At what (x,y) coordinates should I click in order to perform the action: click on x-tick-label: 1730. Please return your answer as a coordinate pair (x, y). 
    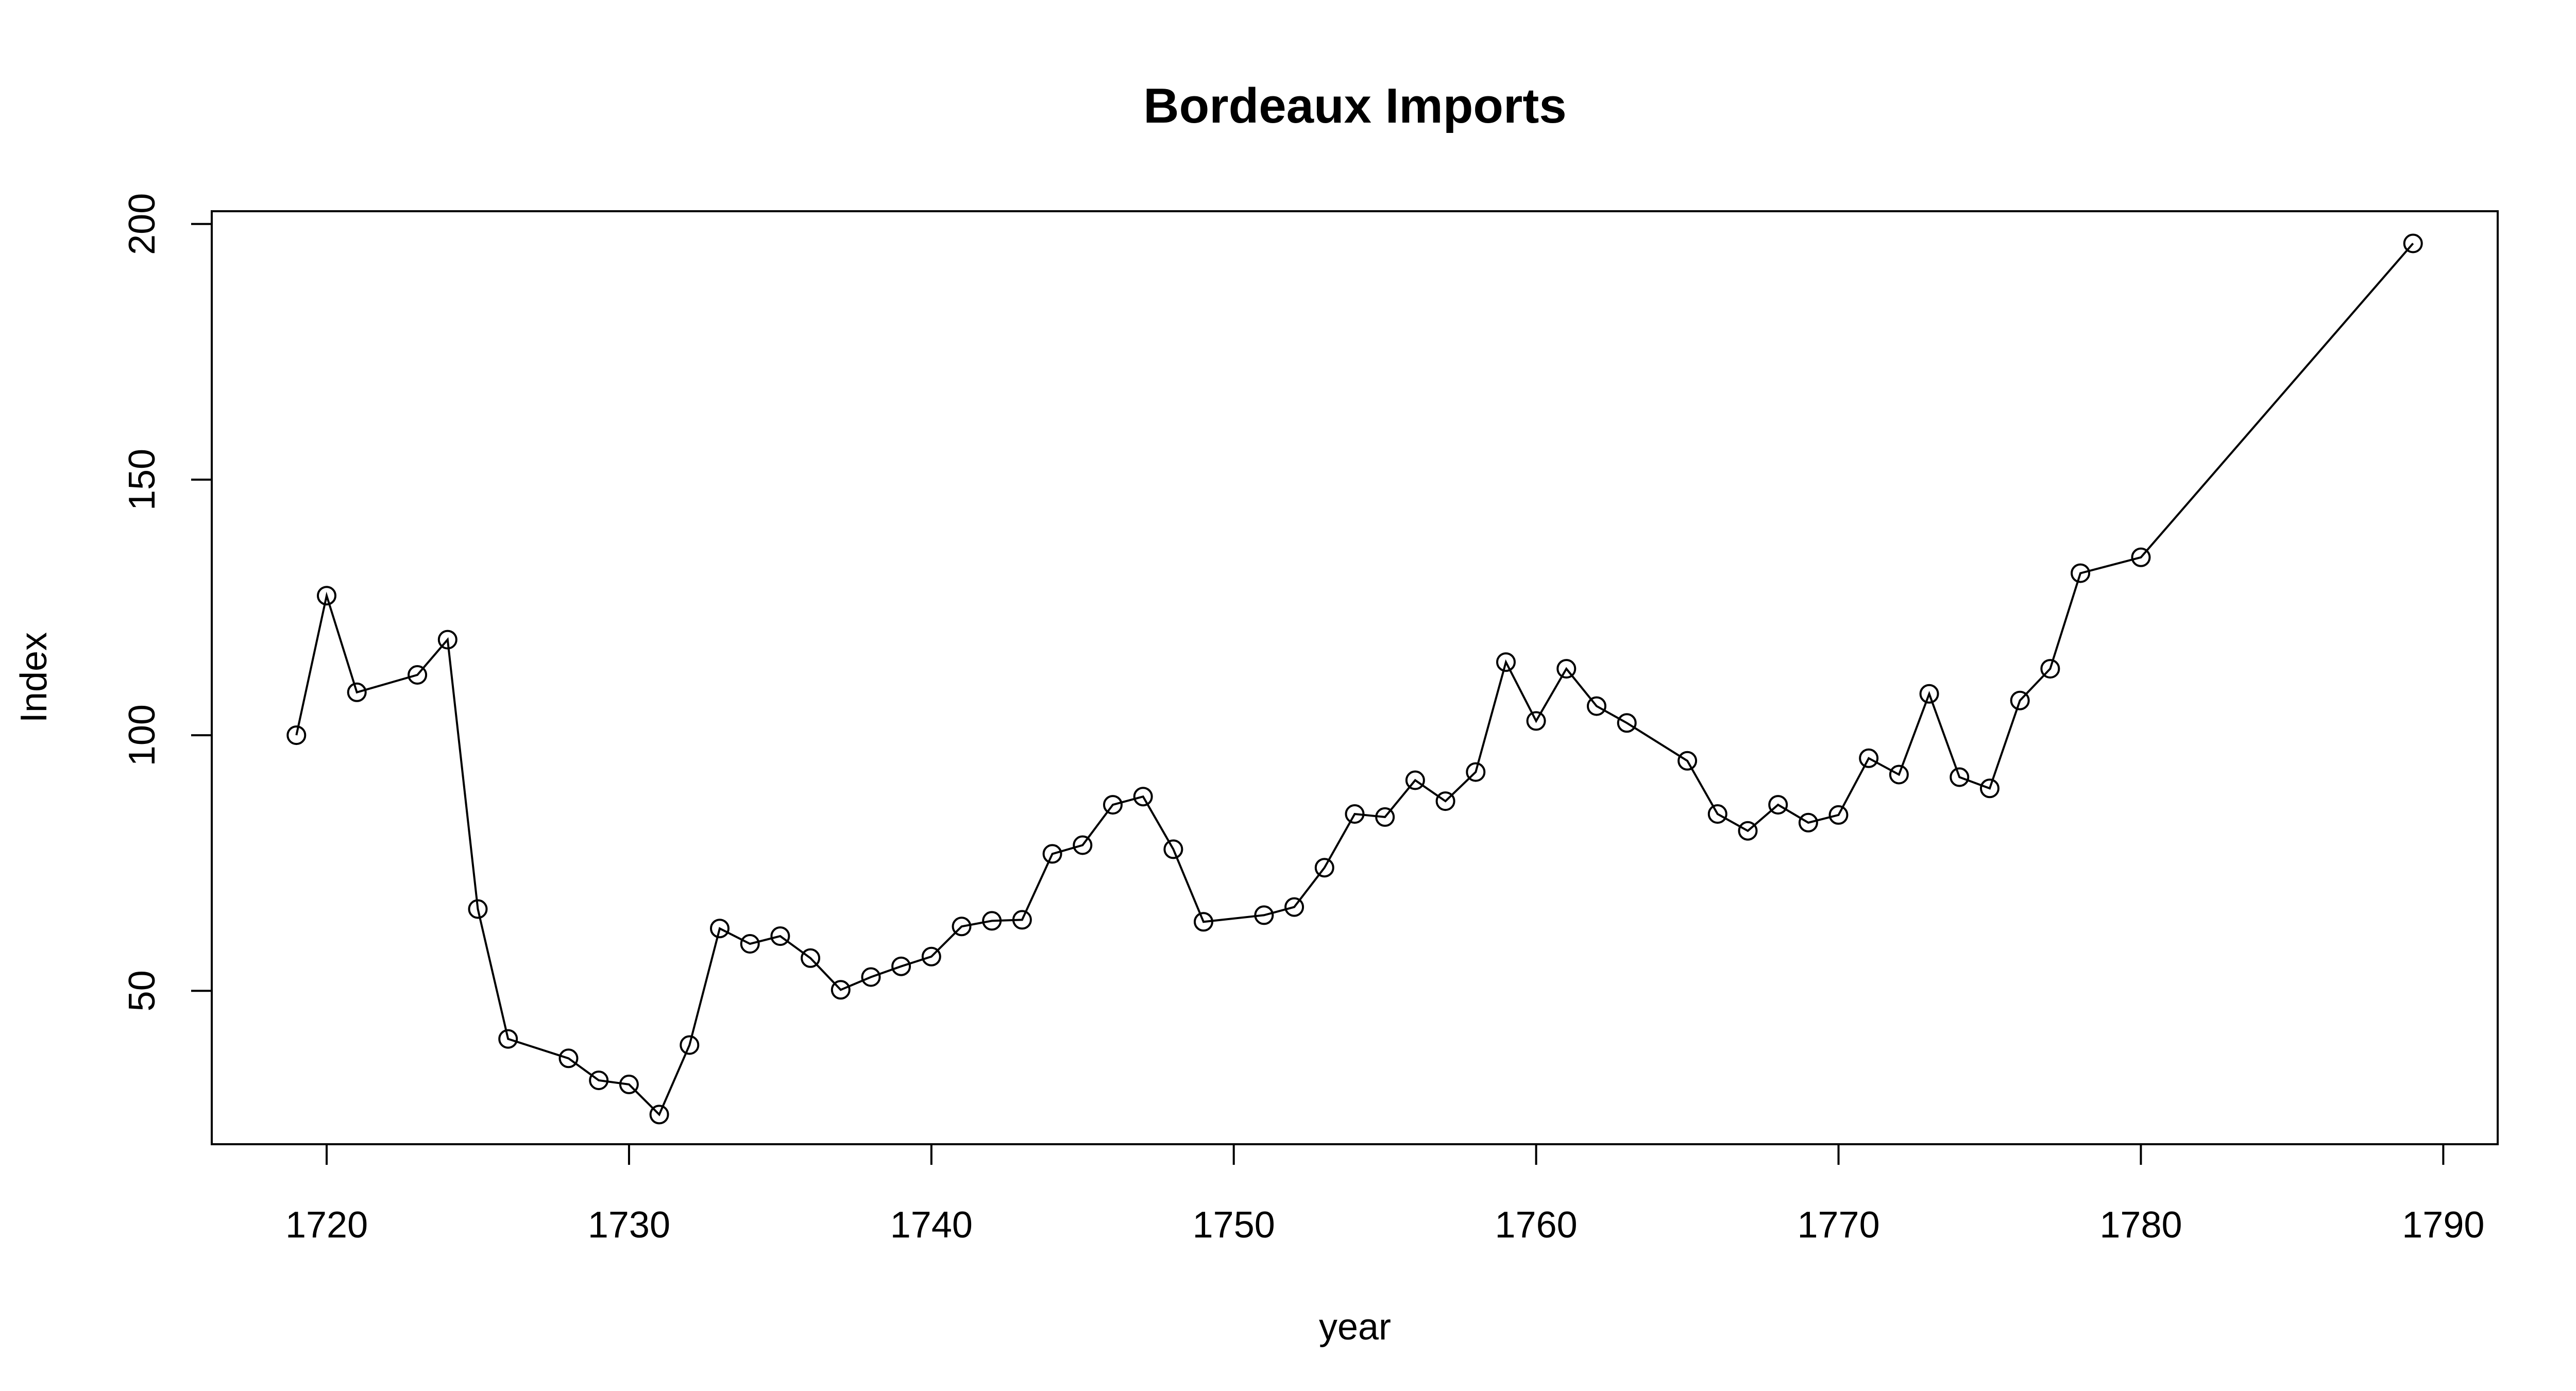
    Looking at the image, I should click on (629, 1225).